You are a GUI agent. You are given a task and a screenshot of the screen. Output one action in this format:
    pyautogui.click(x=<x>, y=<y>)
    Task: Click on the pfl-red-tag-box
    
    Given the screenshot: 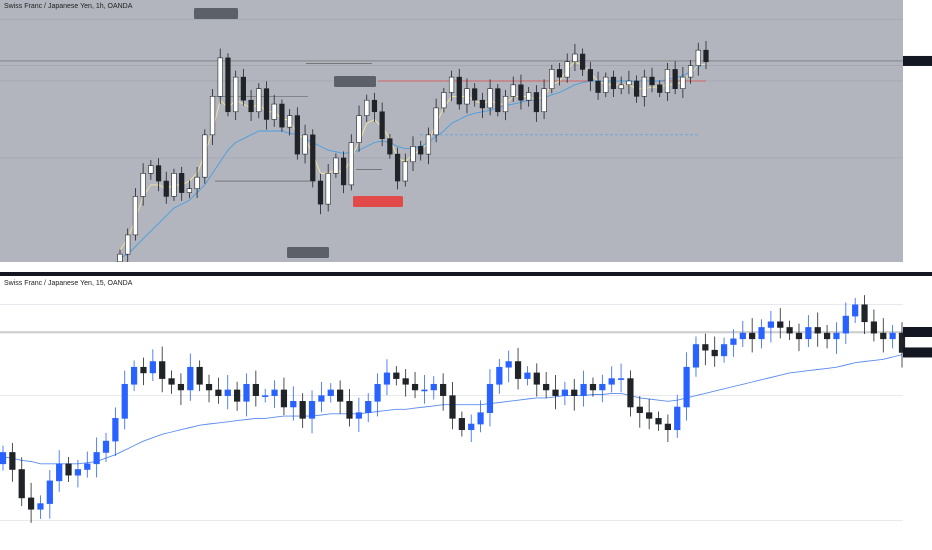 What is the action you would take?
    pyautogui.click(x=378, y=201)
    